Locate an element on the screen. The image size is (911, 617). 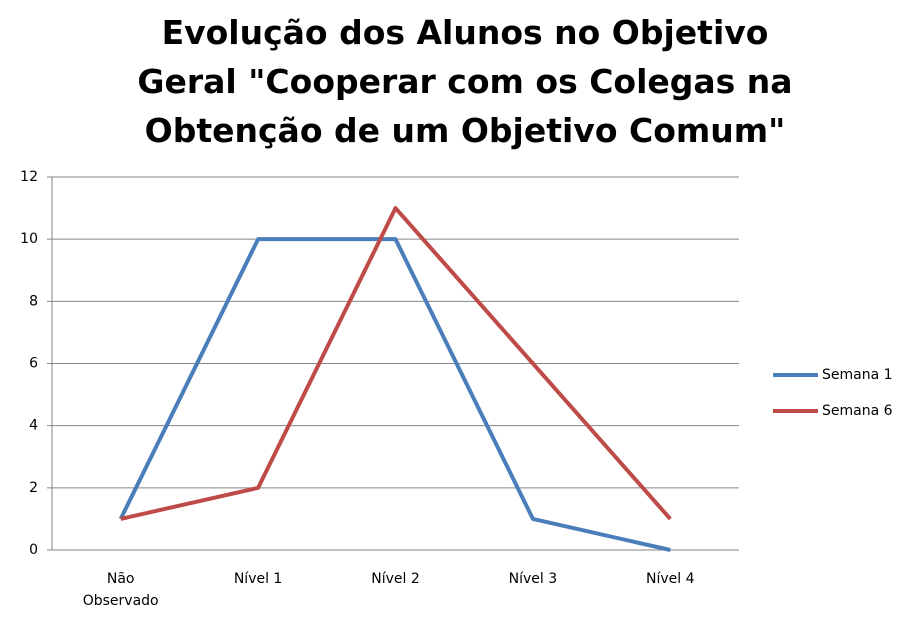
x-tick-label: Não Observado is located at coordinates (120, 590).